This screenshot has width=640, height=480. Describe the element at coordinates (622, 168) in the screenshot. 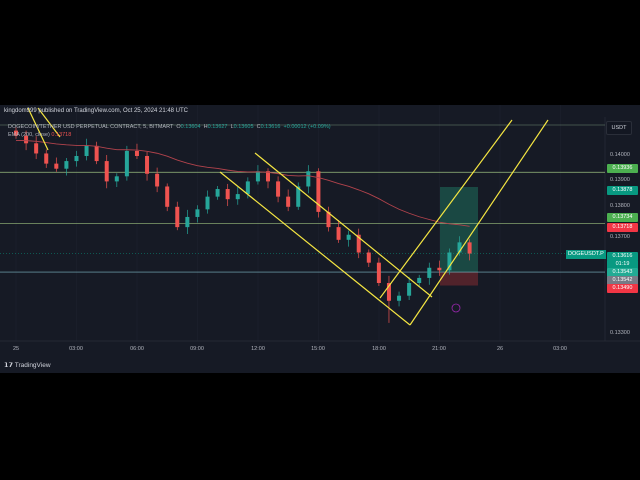

I see `price-tag: 0.13936` at that location.